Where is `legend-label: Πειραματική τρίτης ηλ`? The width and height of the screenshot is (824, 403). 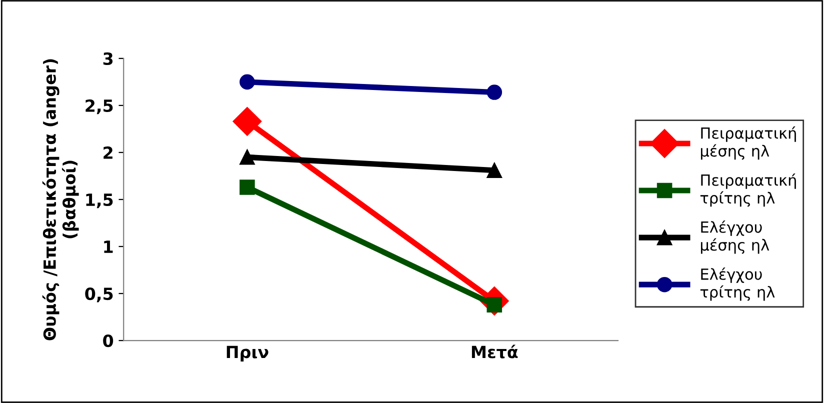 legend-label: Πειραματική τρίτης ηλ is located at coordinates (748, 190).